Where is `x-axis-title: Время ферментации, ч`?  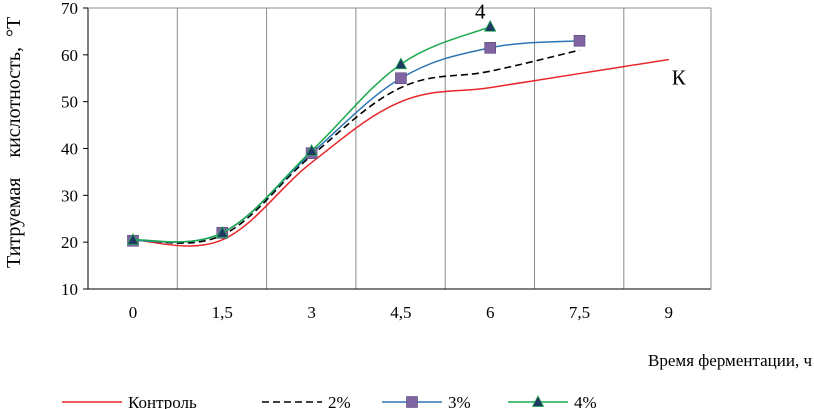
x-axis-title: Время ферментации, ч is located at coordinates (730, 360).